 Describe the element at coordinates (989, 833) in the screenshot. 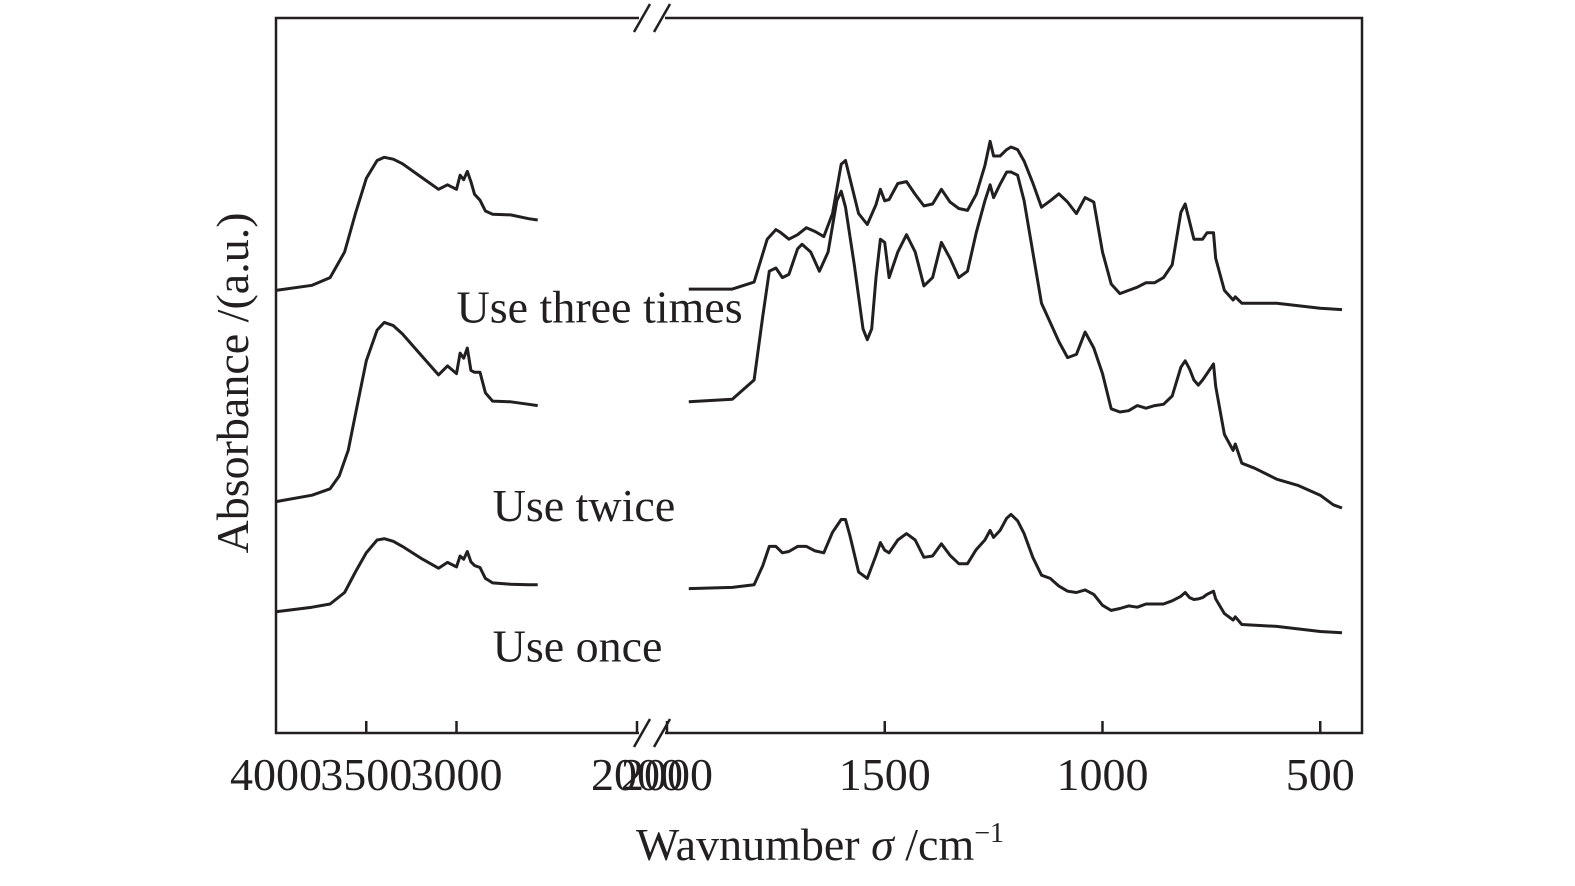

I see `x-axis-title-unit-exponent: −1` at that location.